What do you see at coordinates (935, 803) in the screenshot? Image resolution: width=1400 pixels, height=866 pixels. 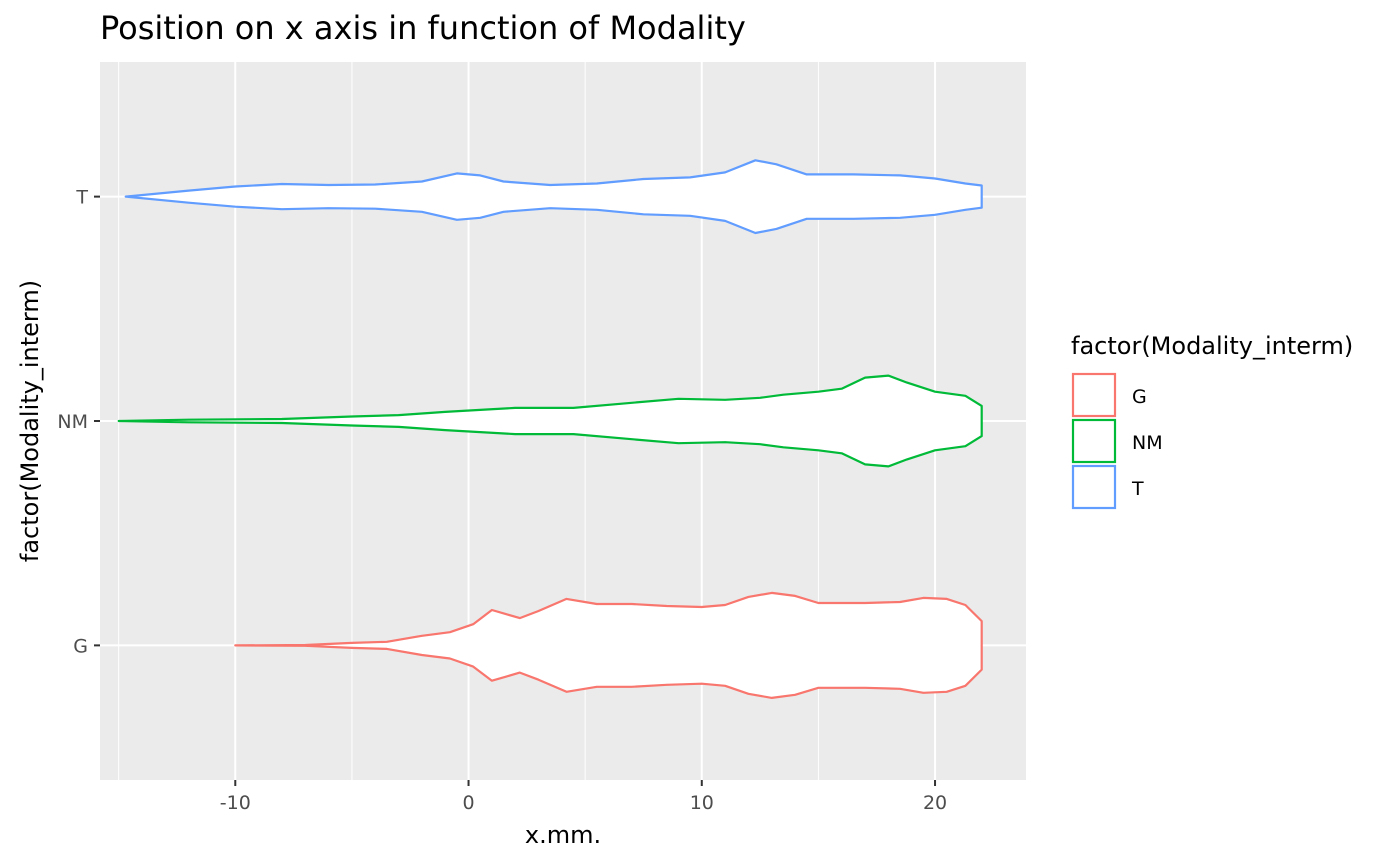 I see `x-tick-label: 20` at bounding box center [935, 803].